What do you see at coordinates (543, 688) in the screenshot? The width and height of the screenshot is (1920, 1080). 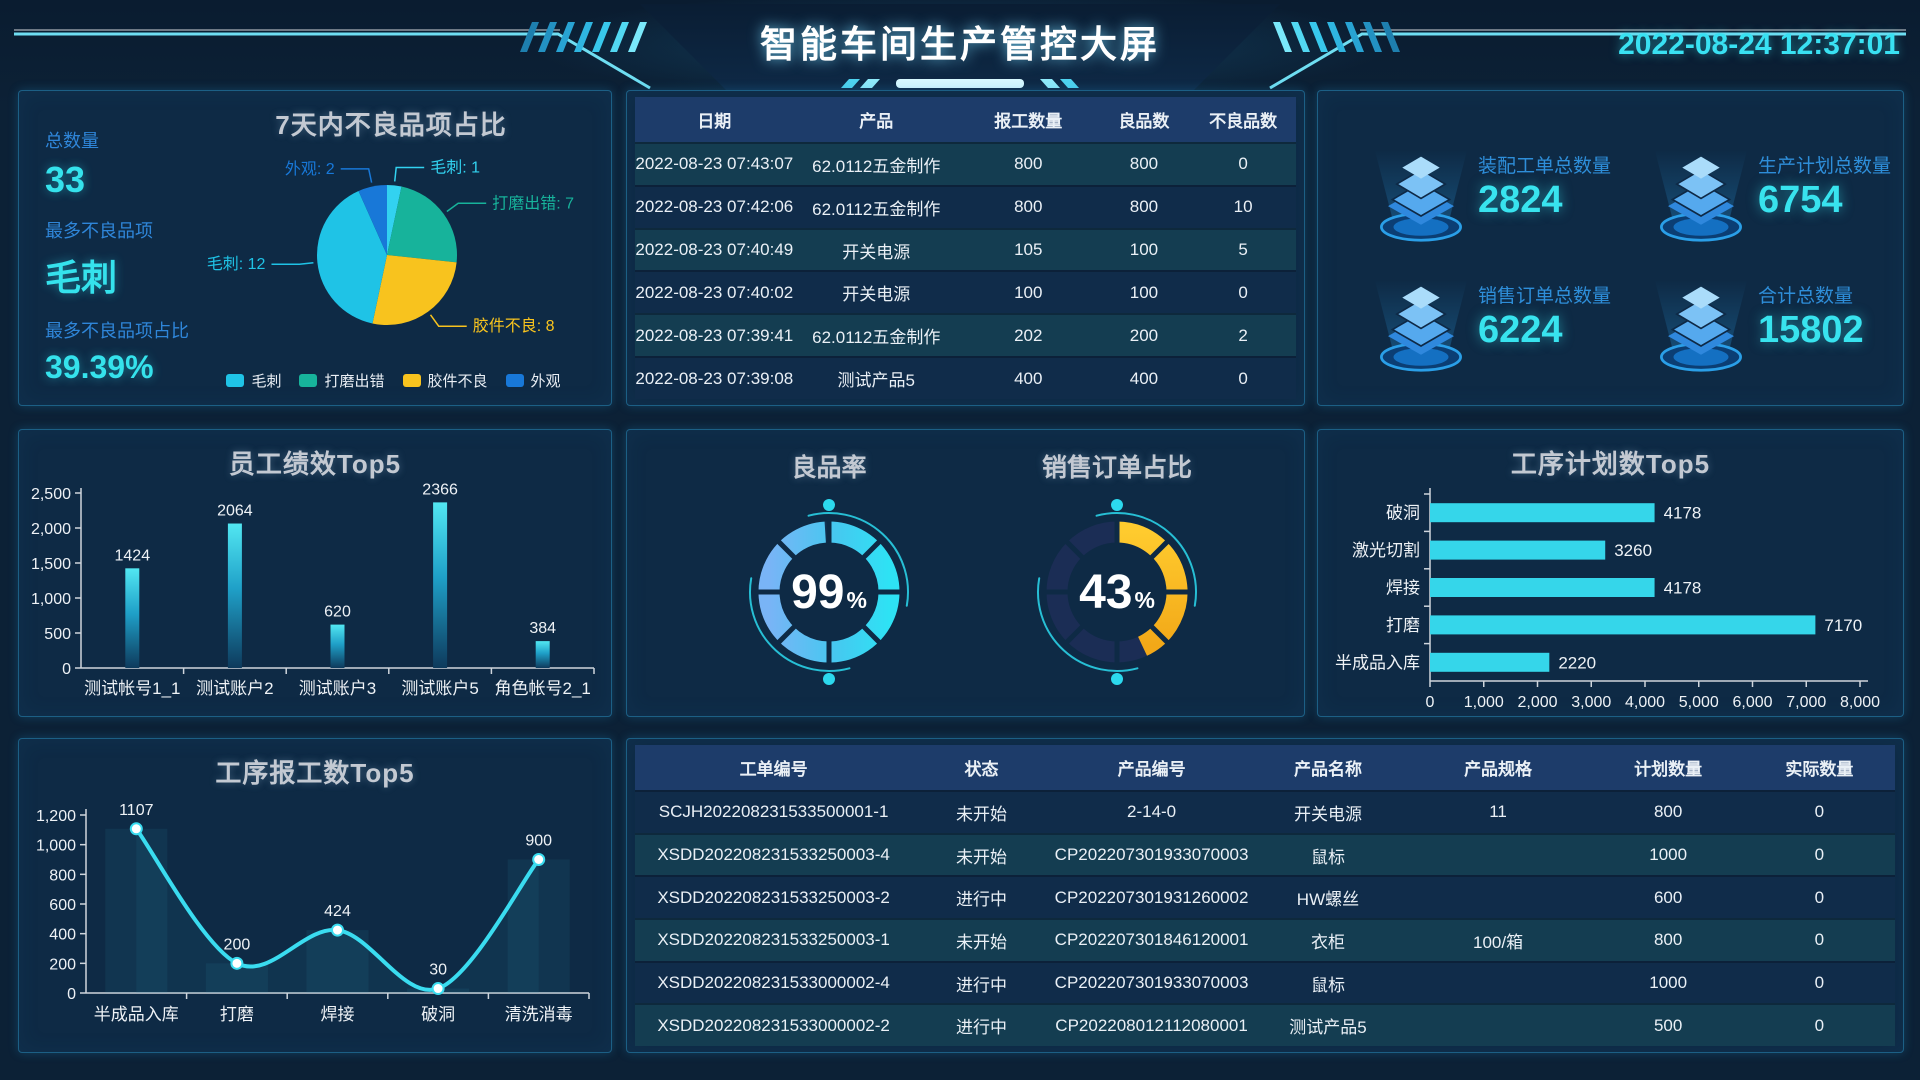 I see `x-category-label: 角色帐号2_1` at bounding box center [543, 688].